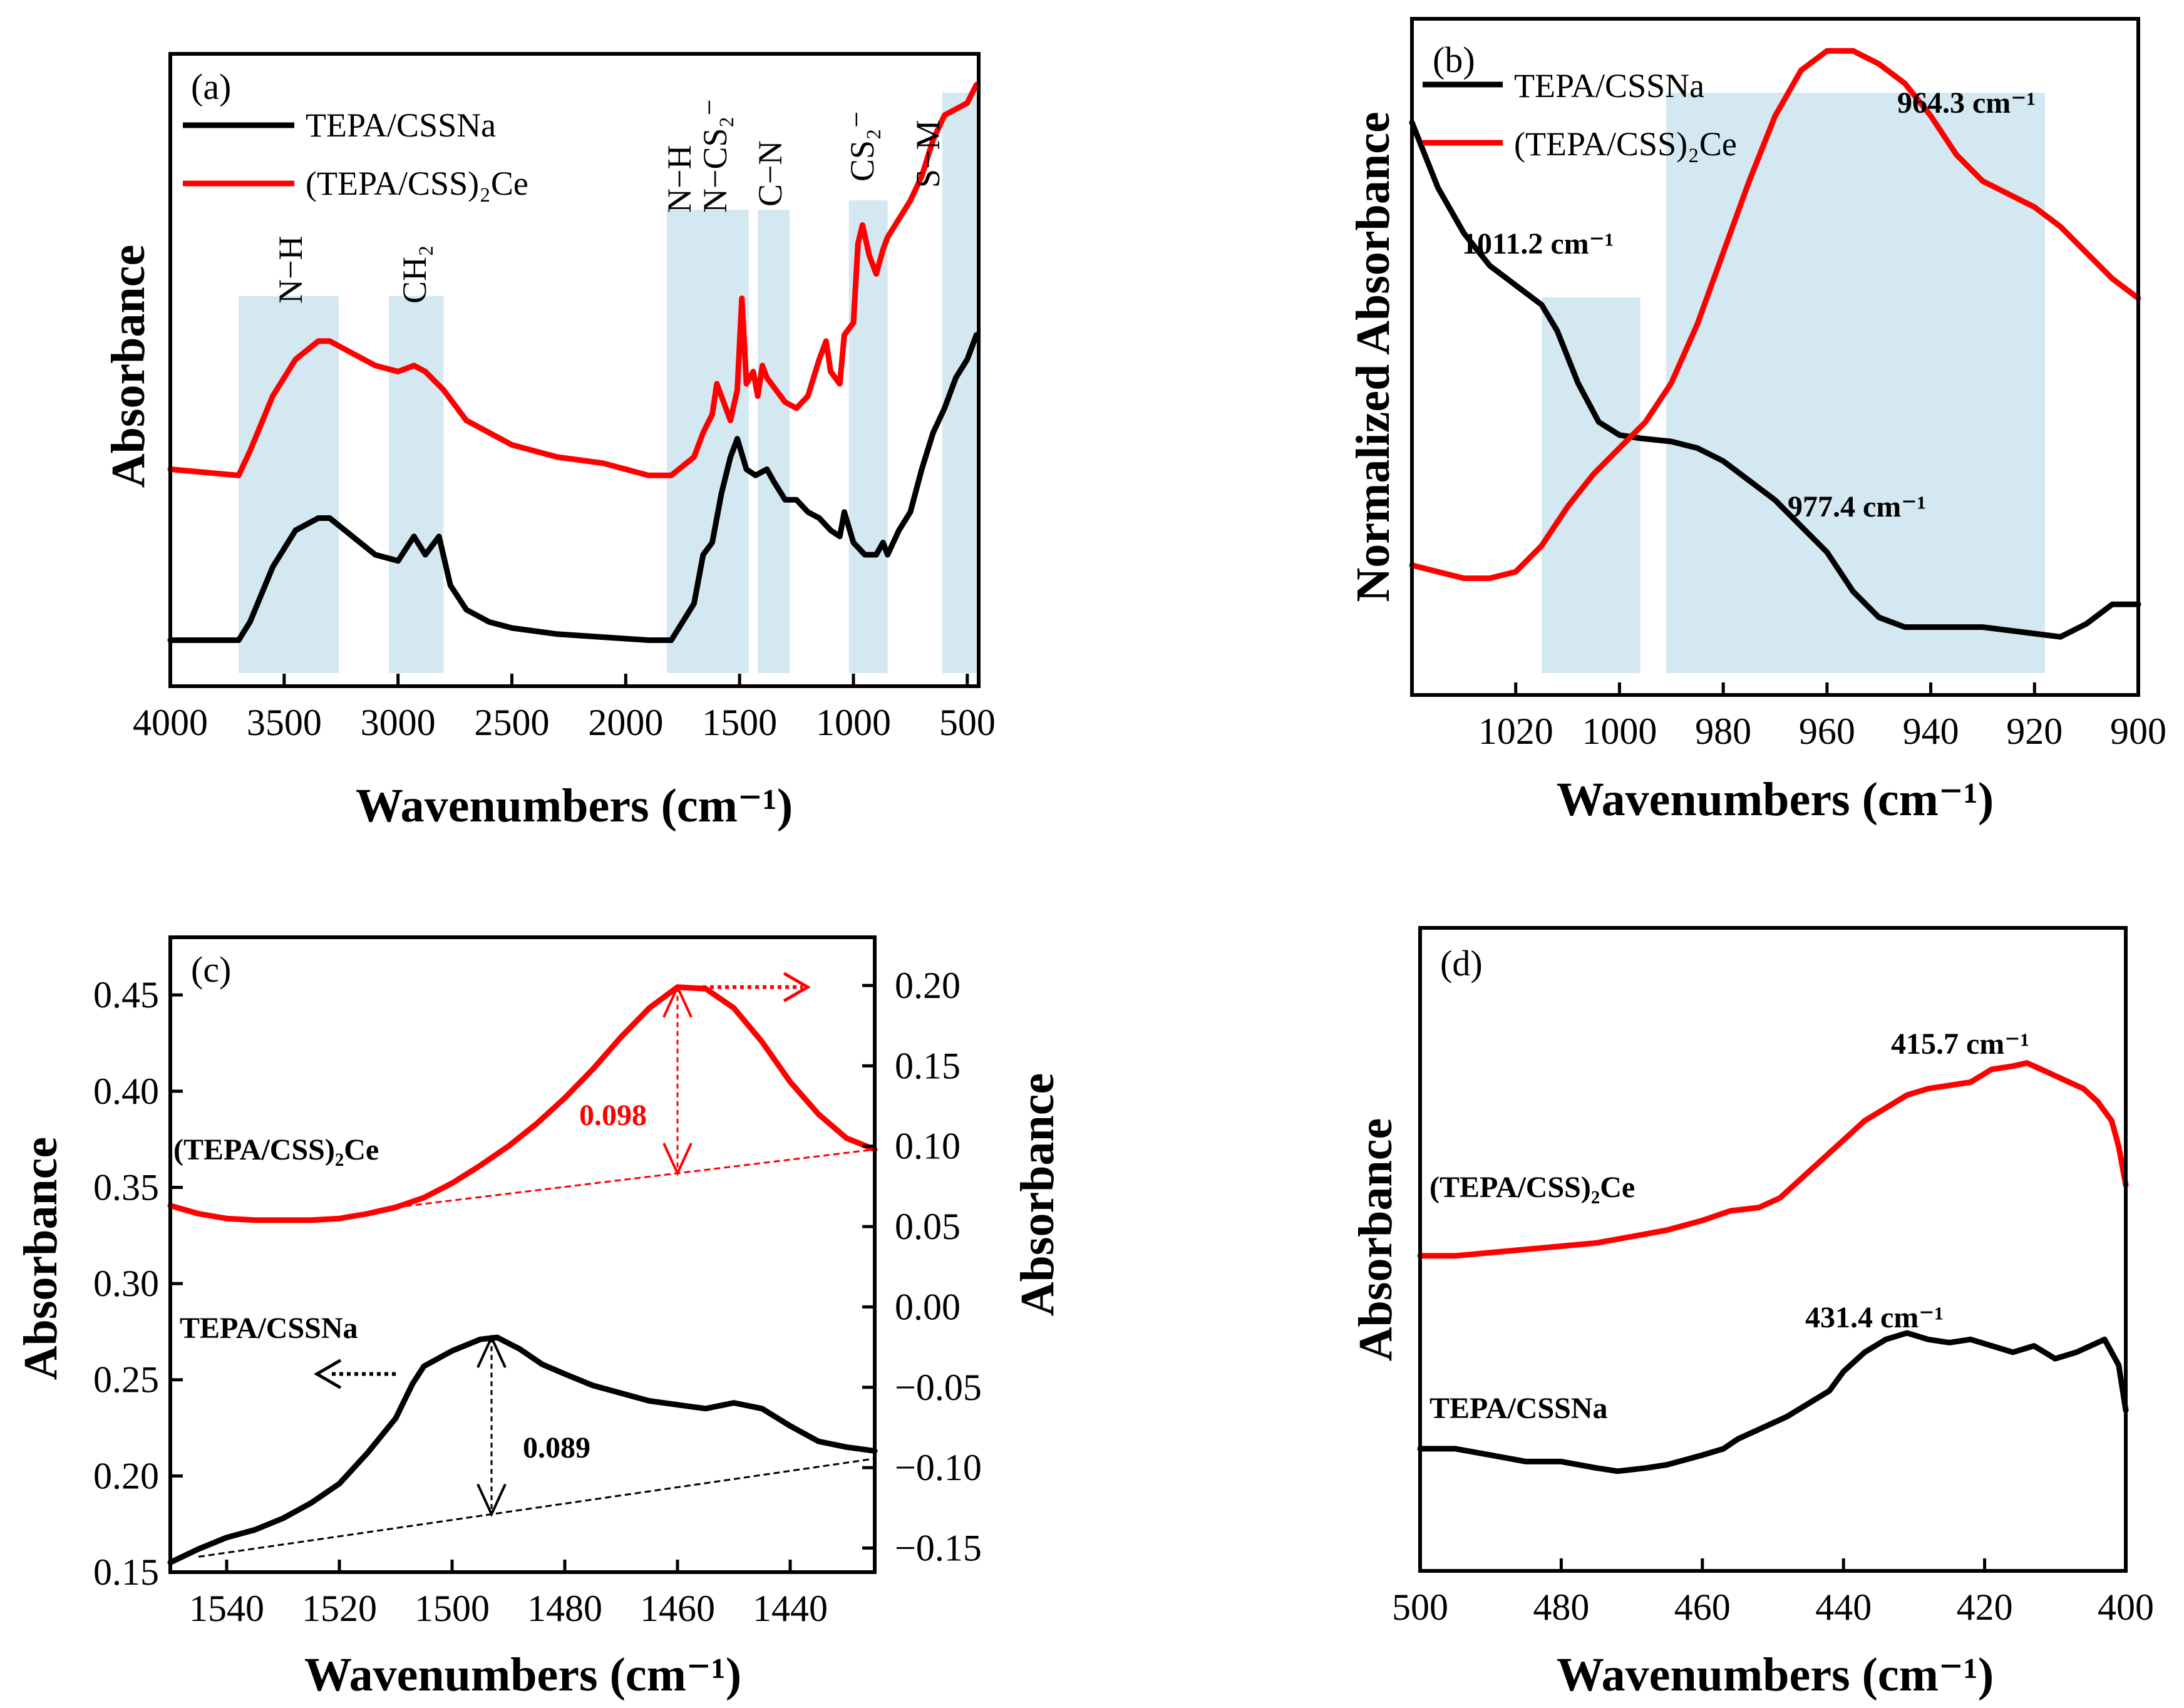  Describe the element at coordinates (1454, 59) in the screenshot. I see `b-panel-label: (b)` at that location.